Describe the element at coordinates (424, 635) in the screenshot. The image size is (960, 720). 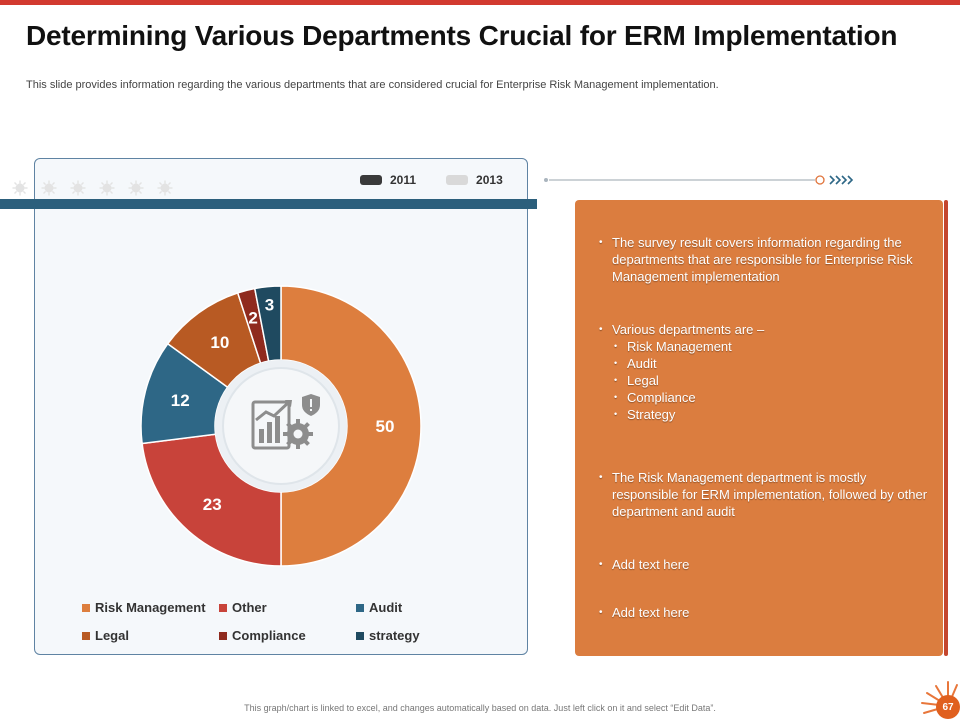
I see `legend-item-strategy: strategy` at that location.